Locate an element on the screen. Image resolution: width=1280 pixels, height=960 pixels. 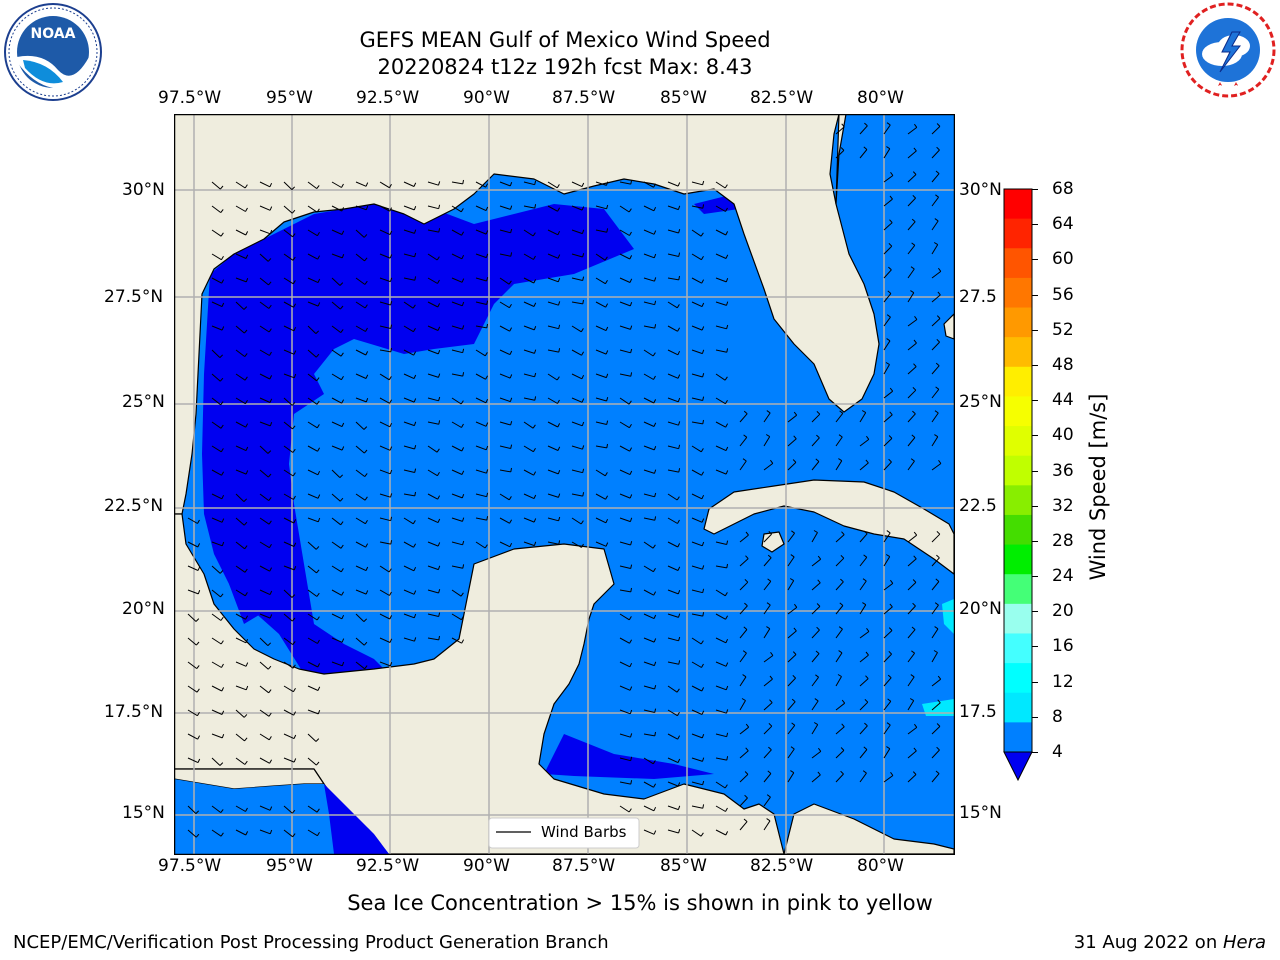
calm-region-south-coast is located at coordinates (629, 756).